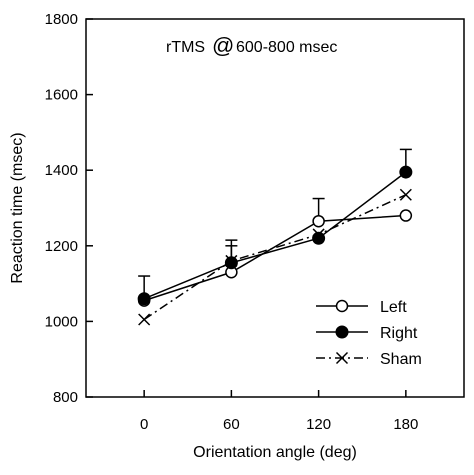  What do you see at coordinates (361, 307) in the screenshot?
I see `legend-item-left: Left` at bounding box center [361, 307].